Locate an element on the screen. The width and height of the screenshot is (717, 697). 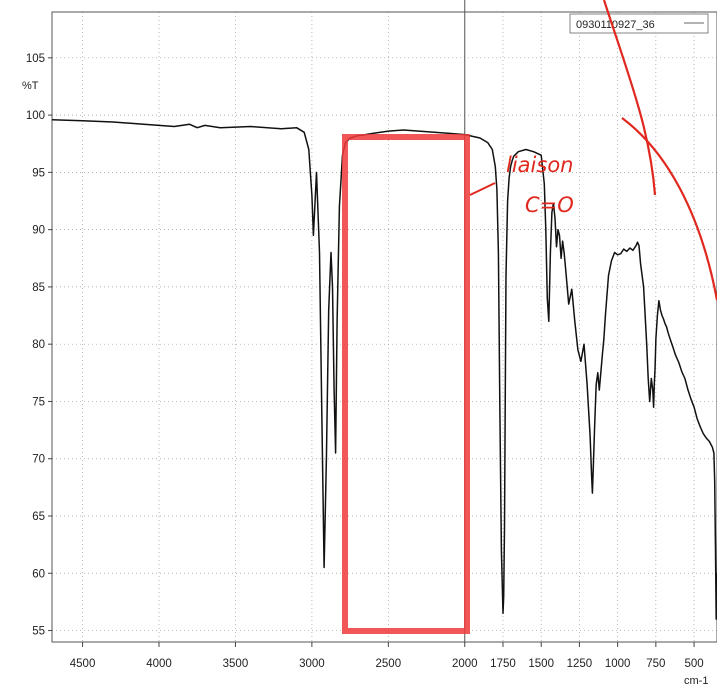
red-stroke-long is located at coordinates (629, 98).